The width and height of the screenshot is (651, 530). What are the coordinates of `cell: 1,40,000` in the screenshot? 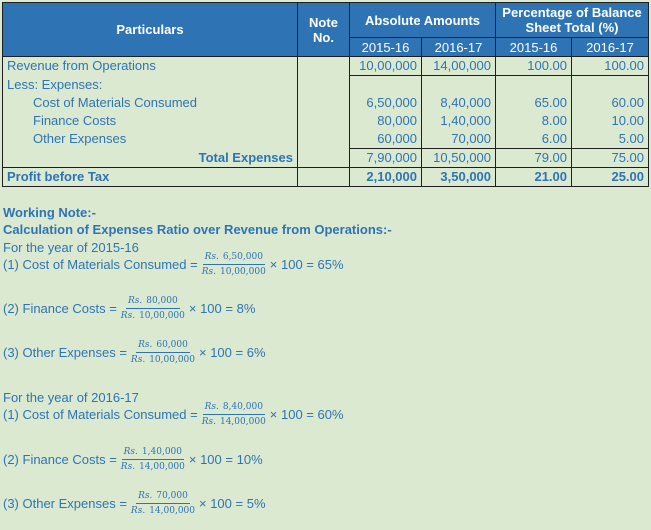 It's located at (458, 121).